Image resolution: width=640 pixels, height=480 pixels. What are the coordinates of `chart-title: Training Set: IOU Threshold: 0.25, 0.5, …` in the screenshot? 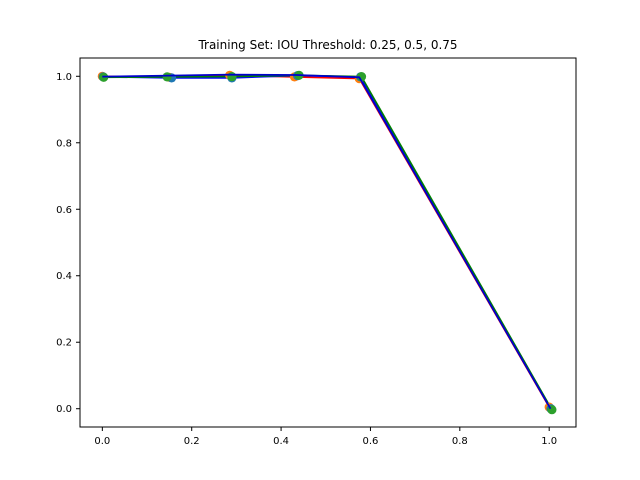 It's located at (327, 45).